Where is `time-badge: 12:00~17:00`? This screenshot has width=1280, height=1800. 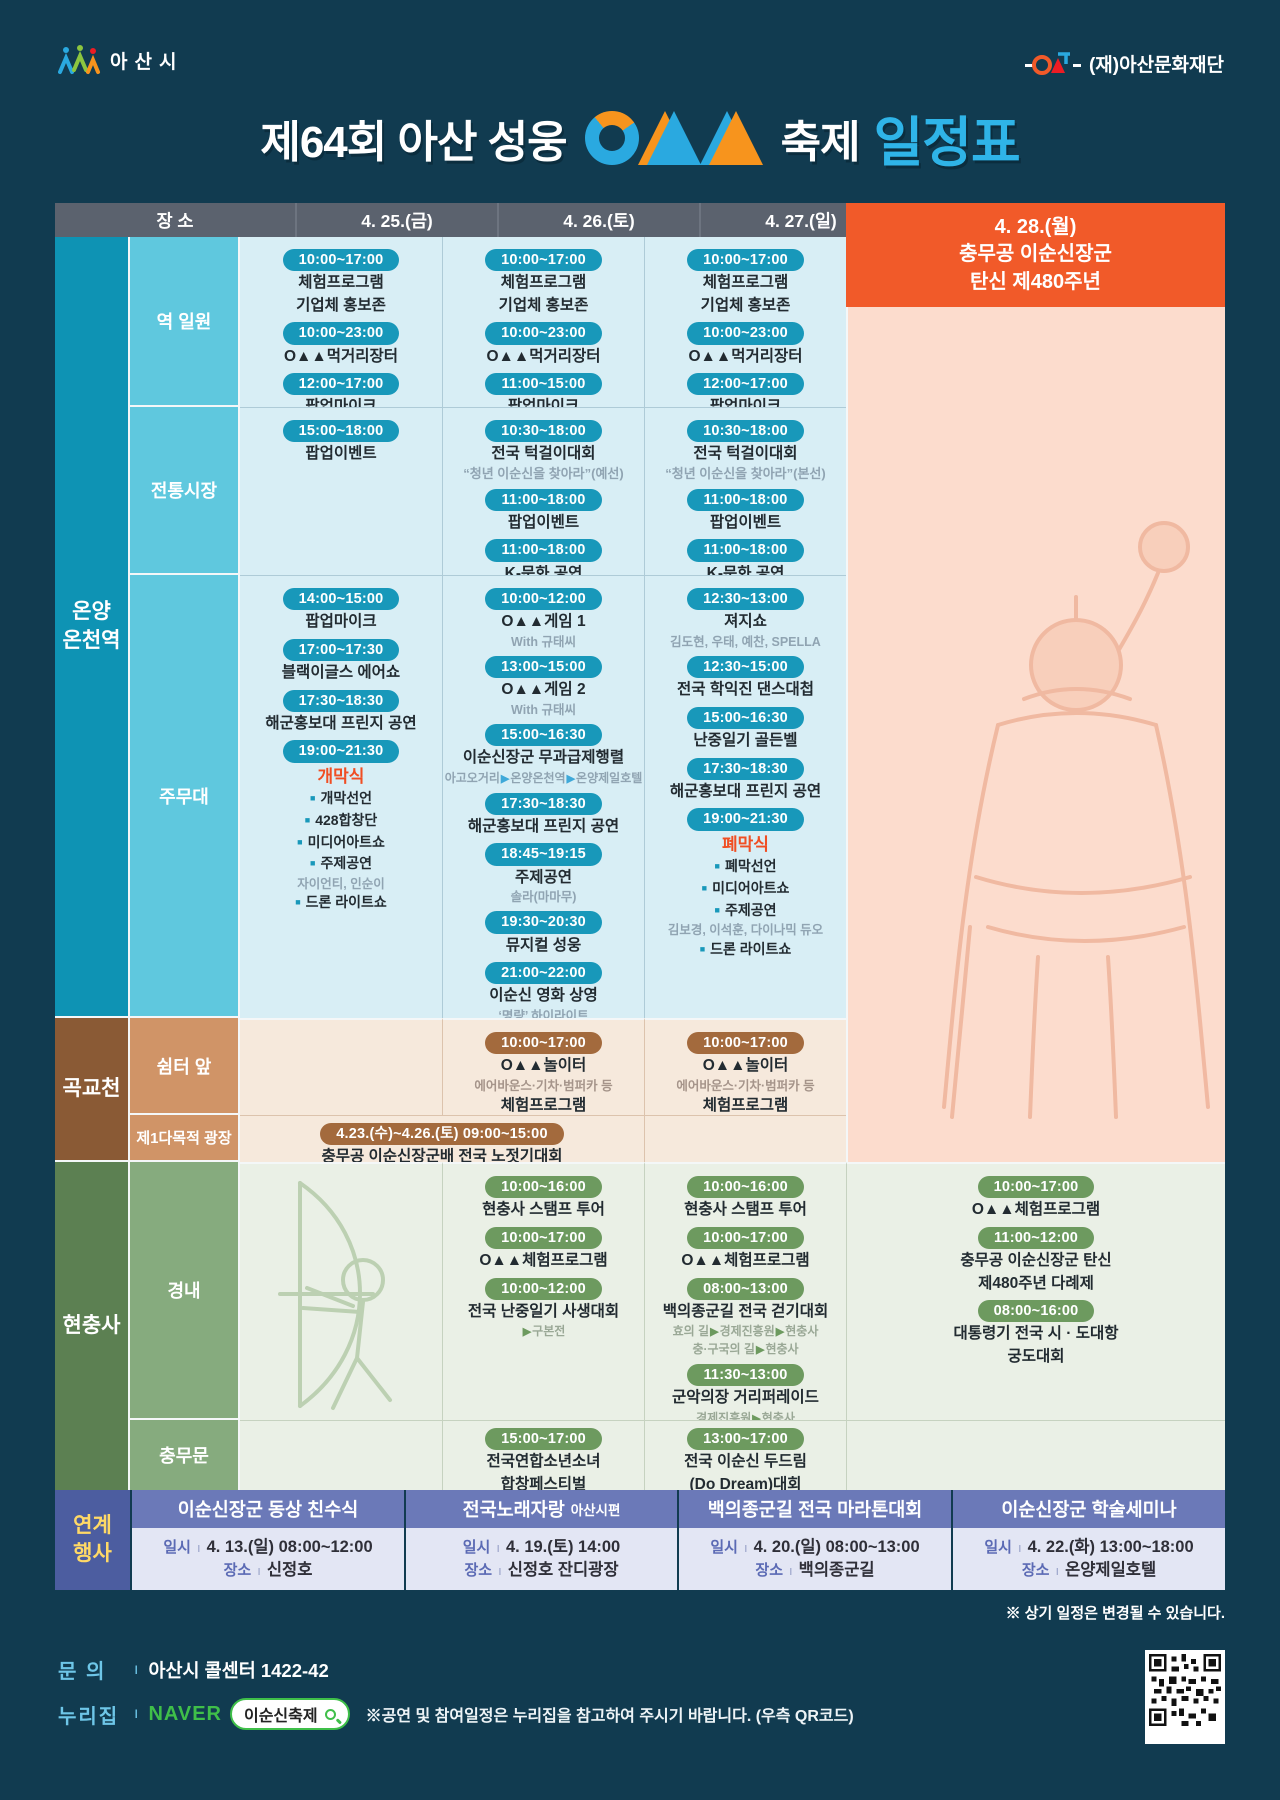
time-badge: 12:00~17:00 is located at coordinates (745, 384).